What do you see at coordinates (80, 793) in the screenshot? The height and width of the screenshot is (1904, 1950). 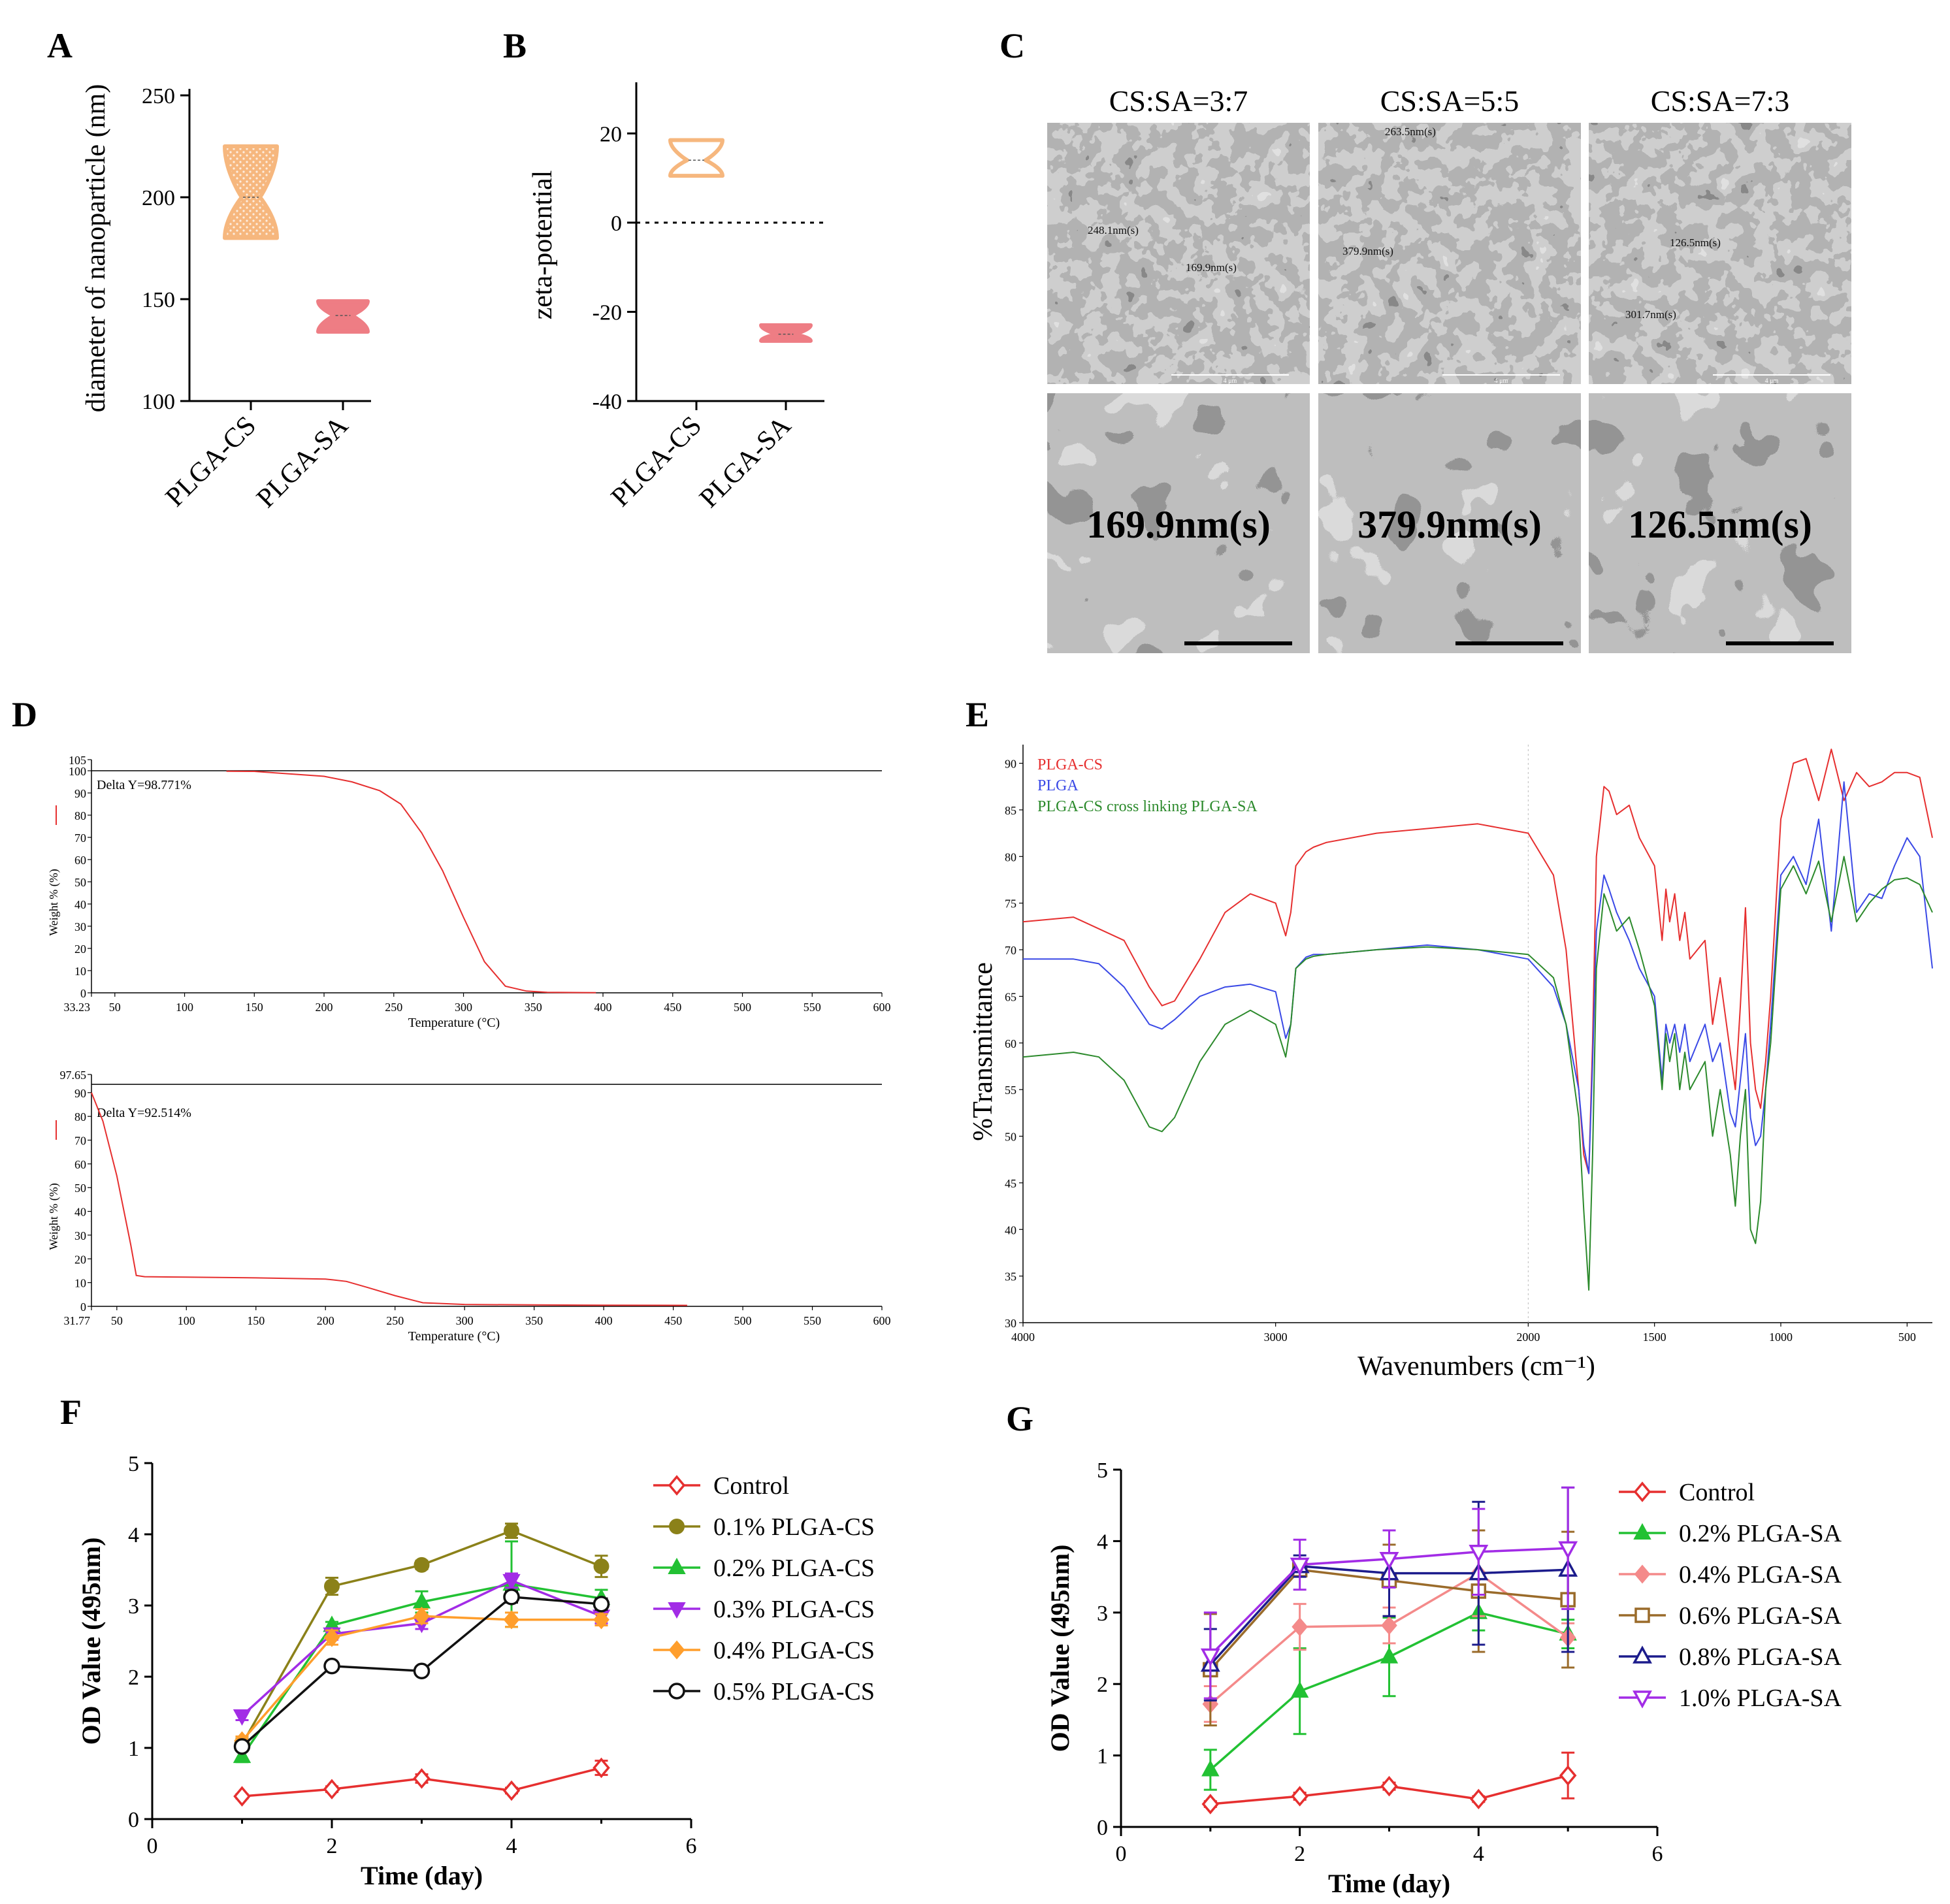 I see `y-tick-label: 90` at bounding box center [80, 793].